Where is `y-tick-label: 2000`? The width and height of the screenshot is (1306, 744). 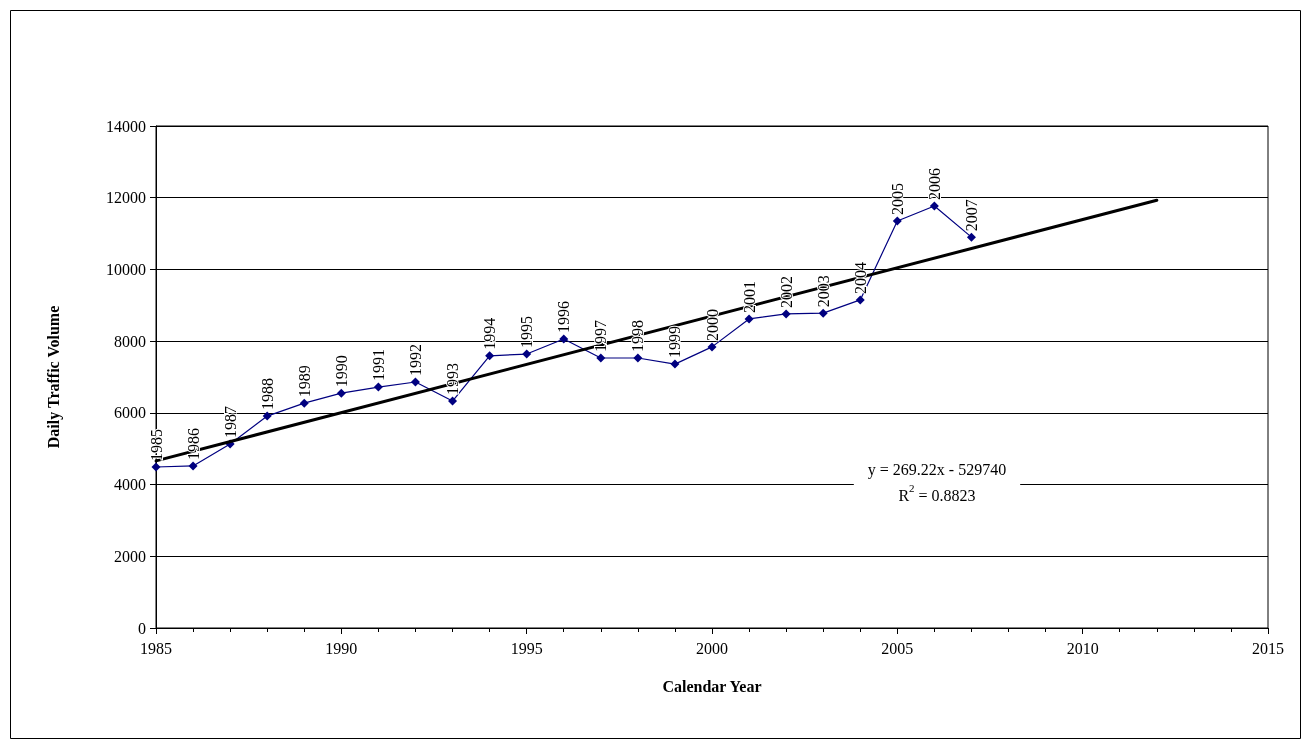
y-tick-label: 2000 is located at coordinates (130, 556).